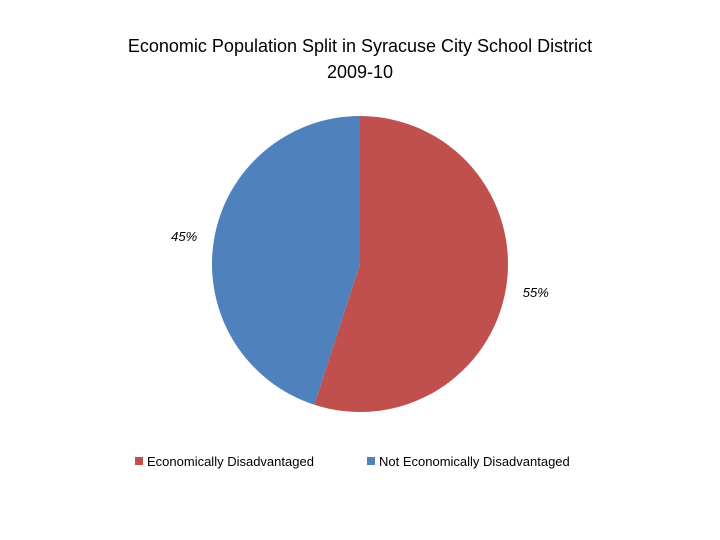  What do you see at coordinates (536, 292) in the screenshot?
I see `data-label-0: 55%` at bounding box center [536, 292].